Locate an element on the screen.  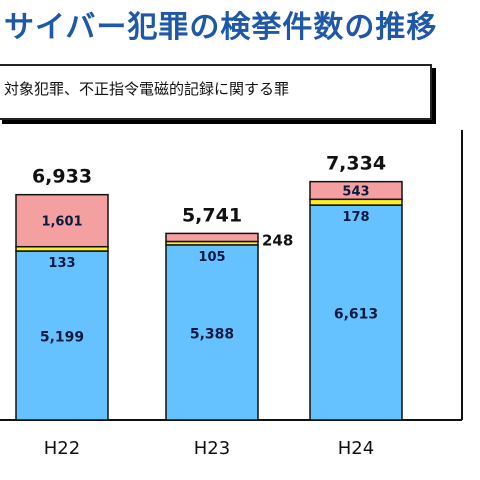
value-label-H22-bottom: 5,199 is located at coordinates (62, 338).